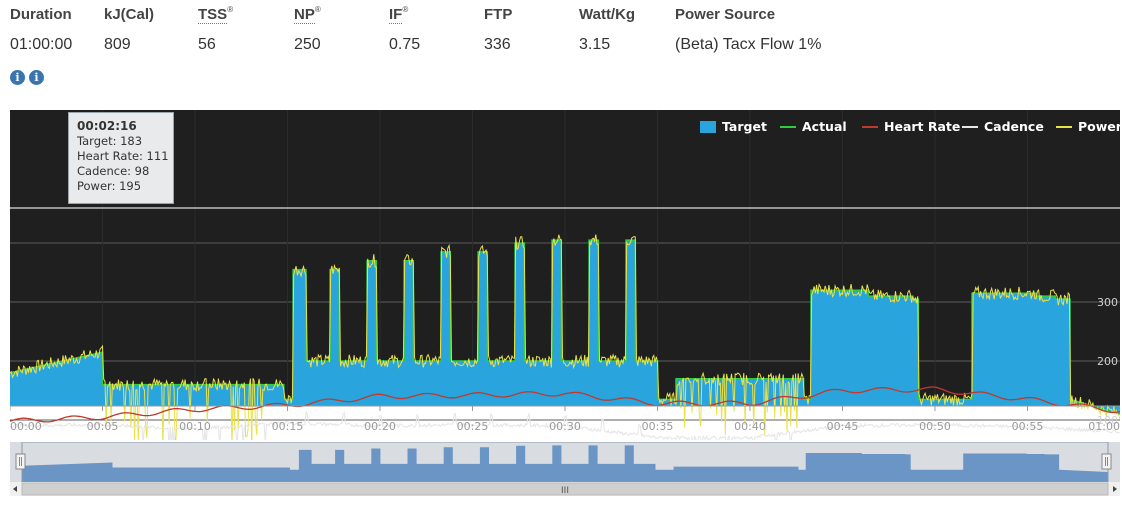  What do you see at coordinates (103, 426) in the screenshot?
I see `x-tick-label: 00:05` at bounding box center [103, 426].